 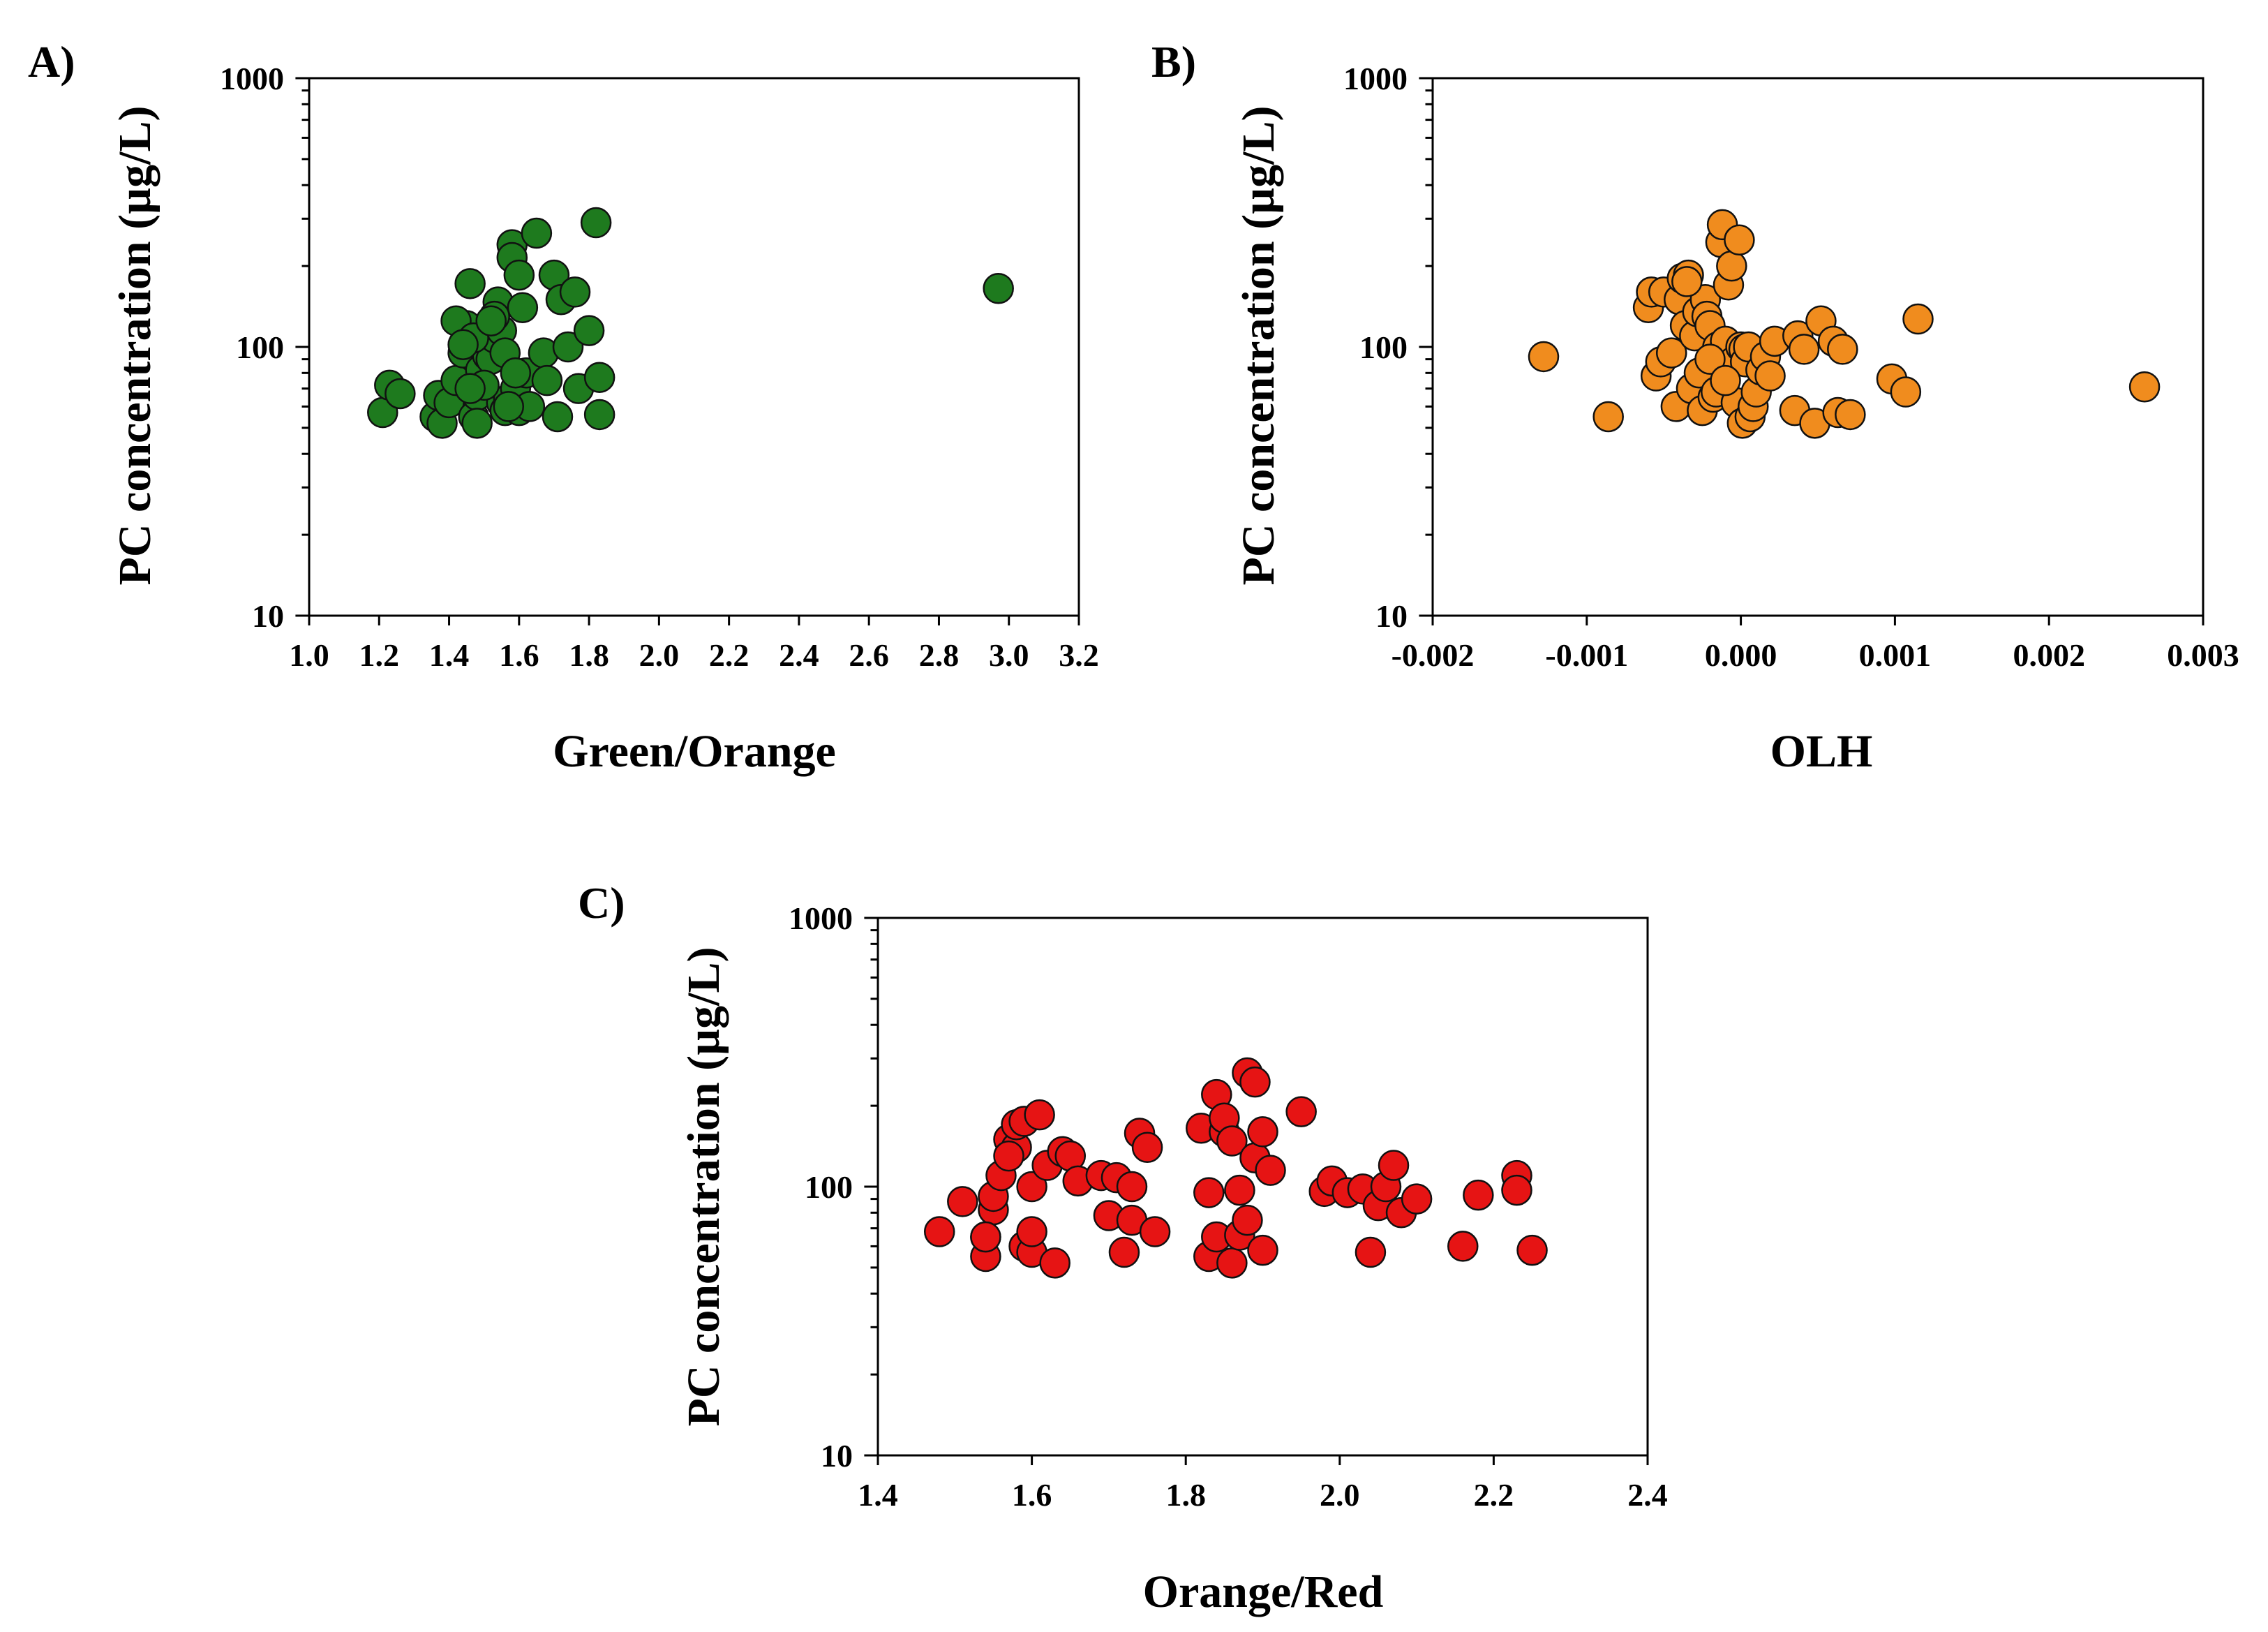 I want to click on x-tick-label: 3.0, so click(x=1009, y=655).